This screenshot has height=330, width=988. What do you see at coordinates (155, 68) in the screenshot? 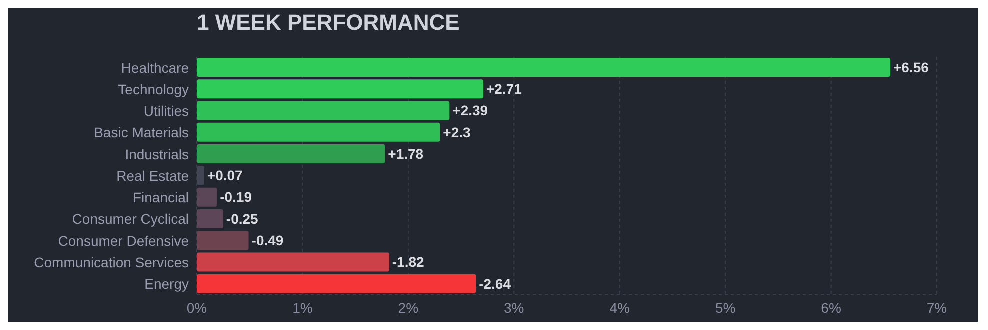
I see `y-tick-label: Healthcare` at bounding box center [155, 68].